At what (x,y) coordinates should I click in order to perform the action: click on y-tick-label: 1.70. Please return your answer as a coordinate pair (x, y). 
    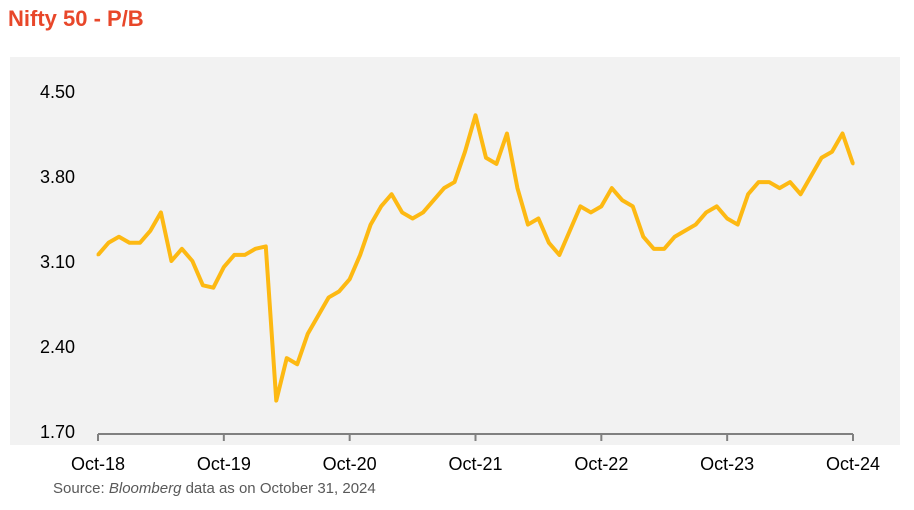
    Looking at the image, I should click on (57, 432).